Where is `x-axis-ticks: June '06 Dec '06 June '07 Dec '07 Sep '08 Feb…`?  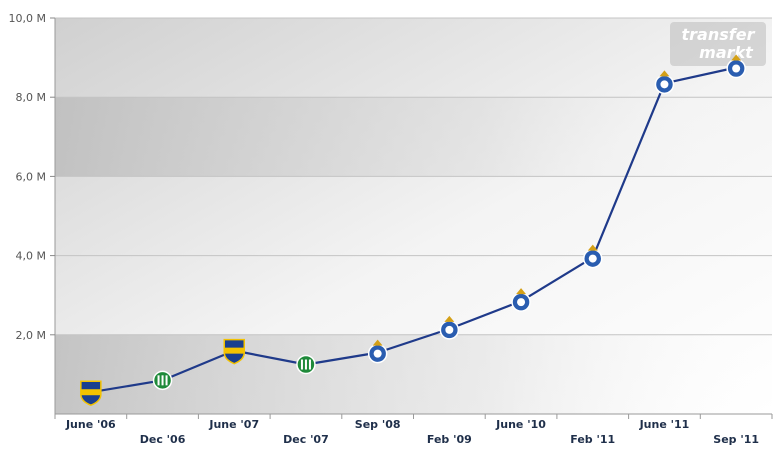
x-axis-ticks: June '06 Dec '06 June '07 Dec '07 Sep '08 Feb… is located at coordinates (413, 430).